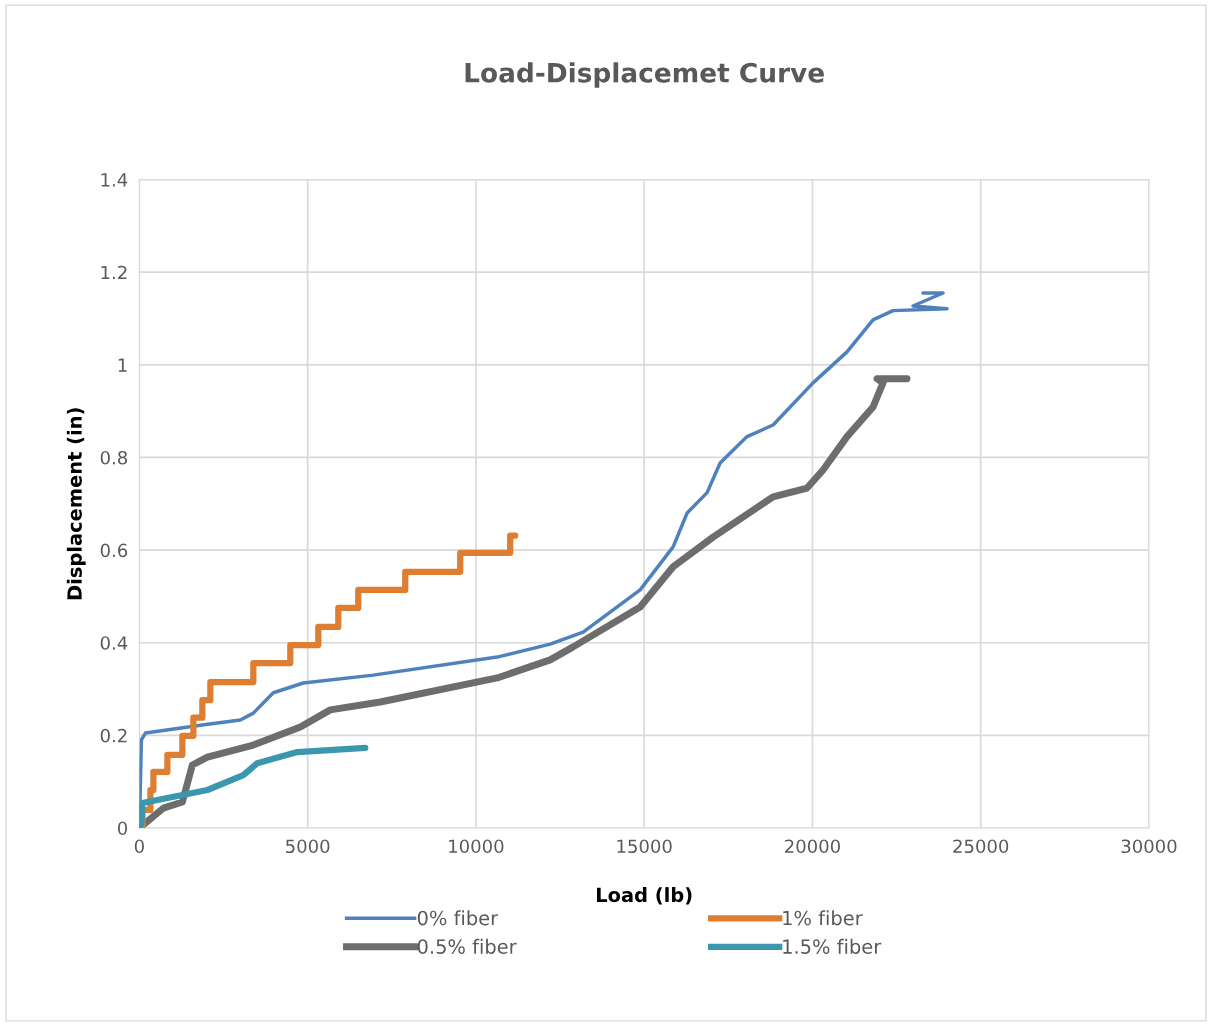  I want to click on chart-title: Load-Displacemet Curve, so click(644, 75).